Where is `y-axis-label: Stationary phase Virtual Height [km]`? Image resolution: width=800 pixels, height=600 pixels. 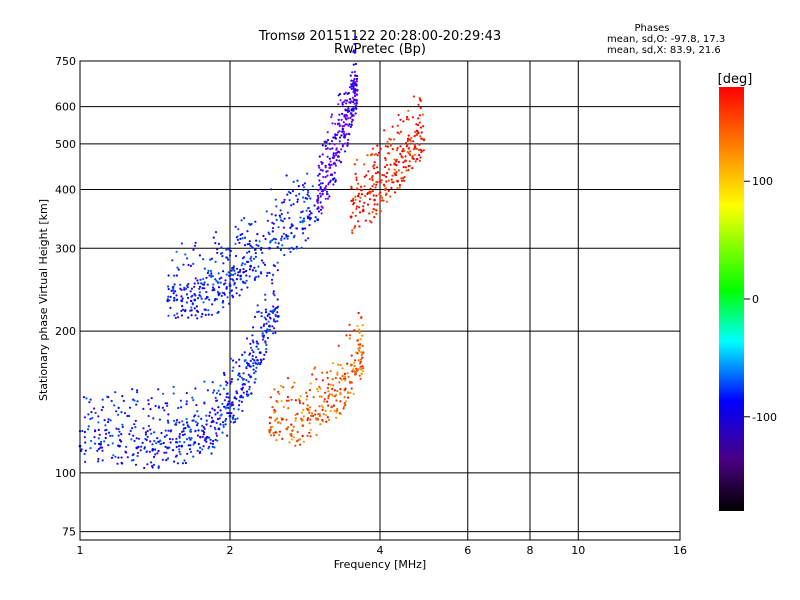
y-axis-label: Stationary phase Virtual Height [km] is located at coordinates (43, 300).